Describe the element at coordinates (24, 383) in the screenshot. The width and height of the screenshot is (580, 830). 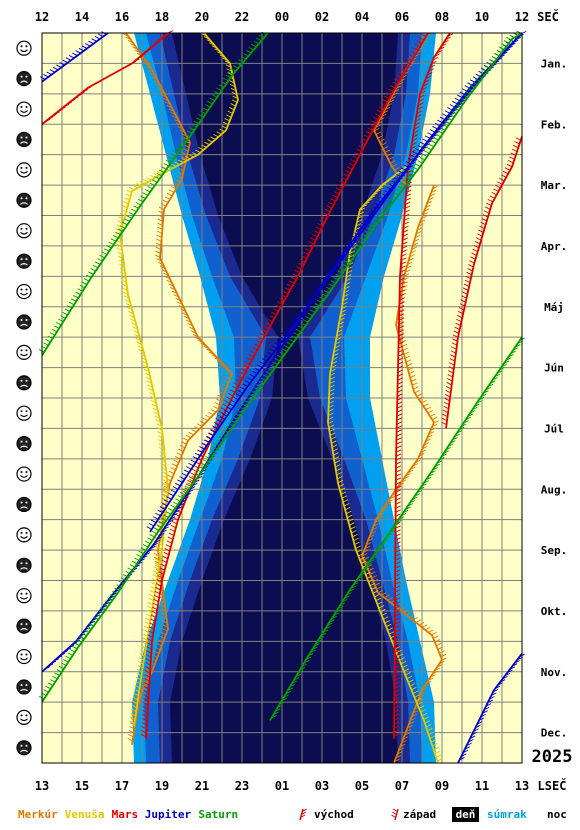
I see `frowny-icon` at that location.